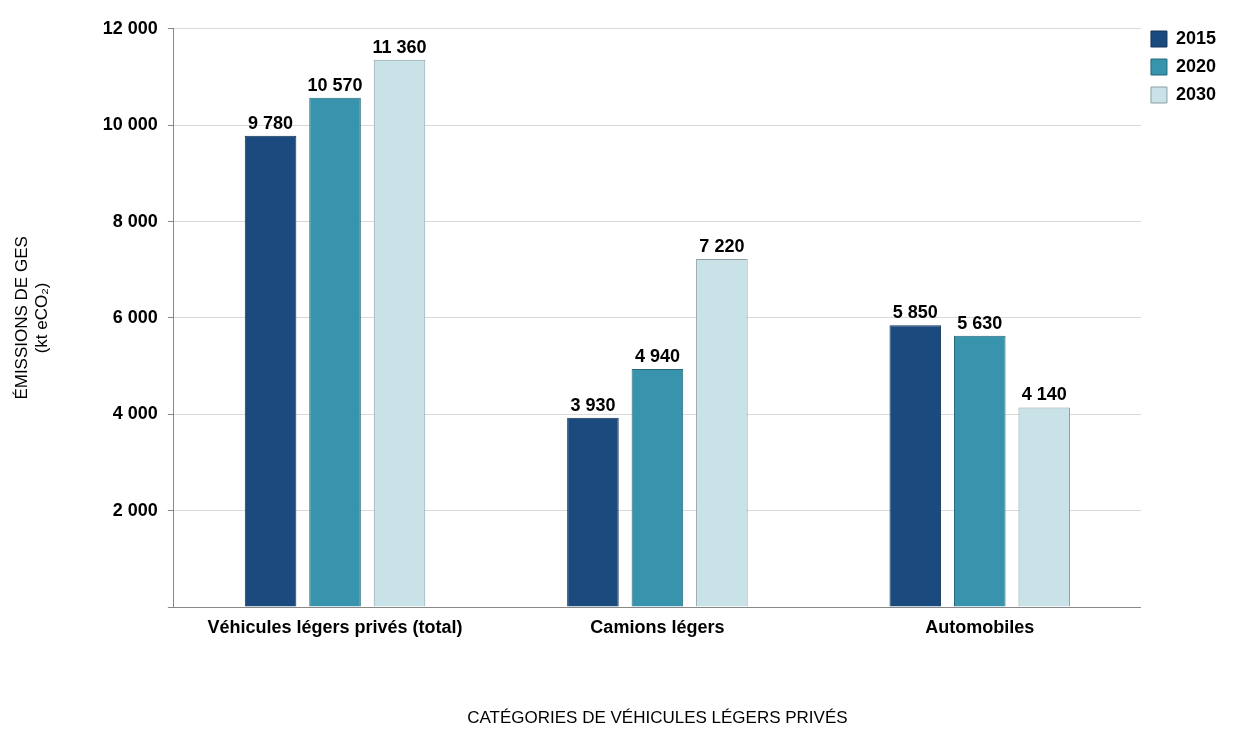 Image resolution: width=1242 pixels, height=749 pixels. What do you see at coordinates (271, 122) in the screenshot?
I see `data-label: 9 780` at bounding box center [271, 122].